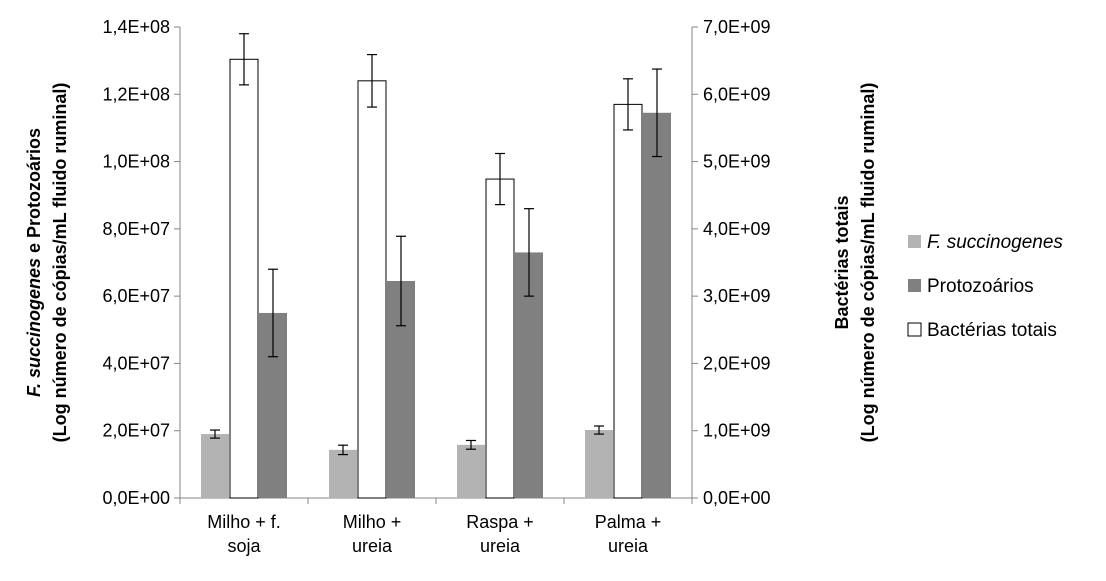 The image size is (1106, 581). I want to click on left-axis-tick-label: 1,4E+08, so click(136, 27).